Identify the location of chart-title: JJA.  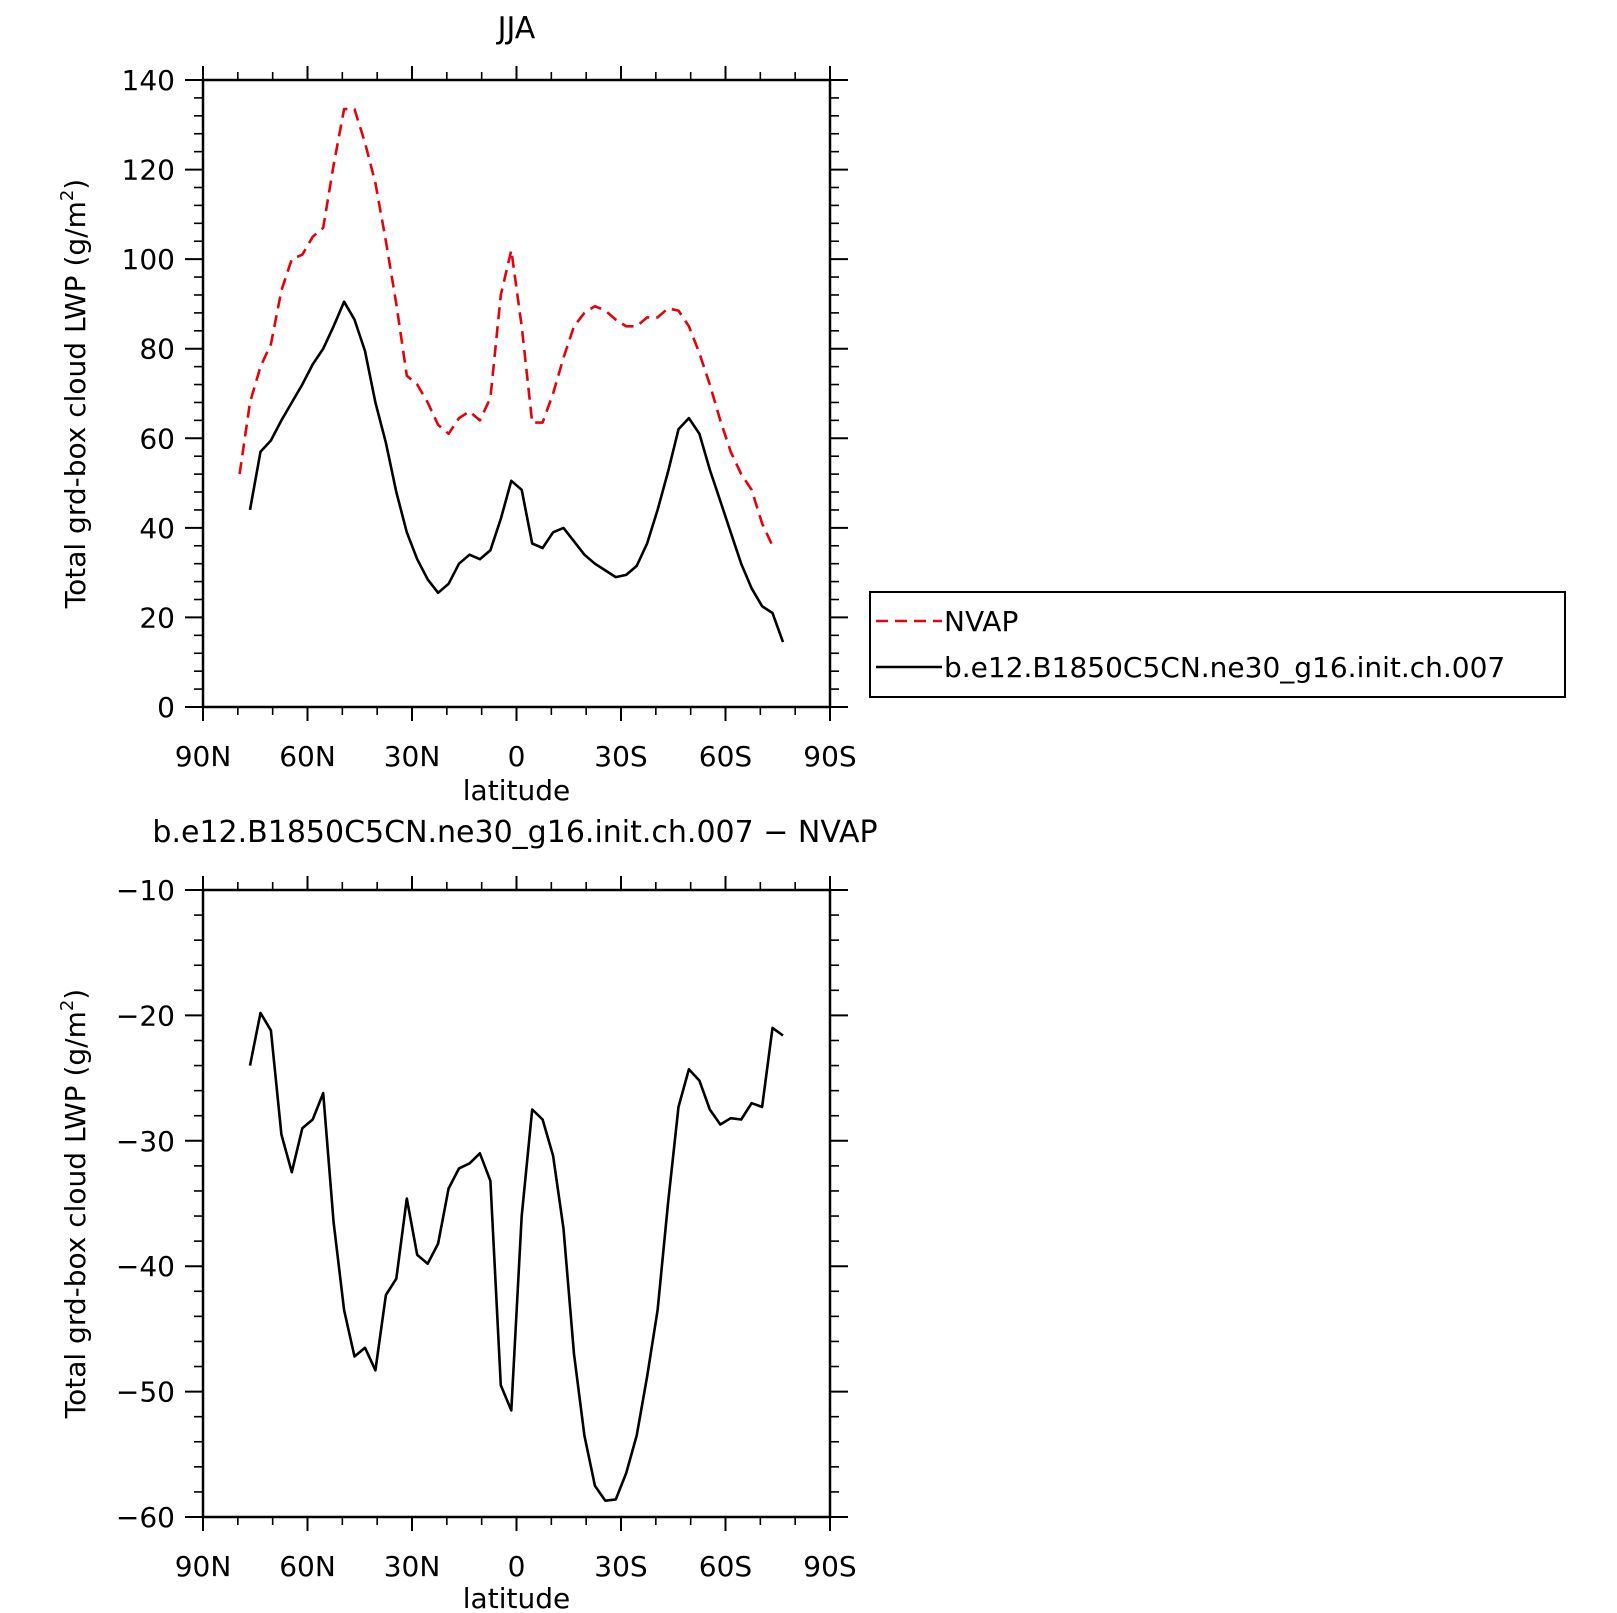
(516, 28).